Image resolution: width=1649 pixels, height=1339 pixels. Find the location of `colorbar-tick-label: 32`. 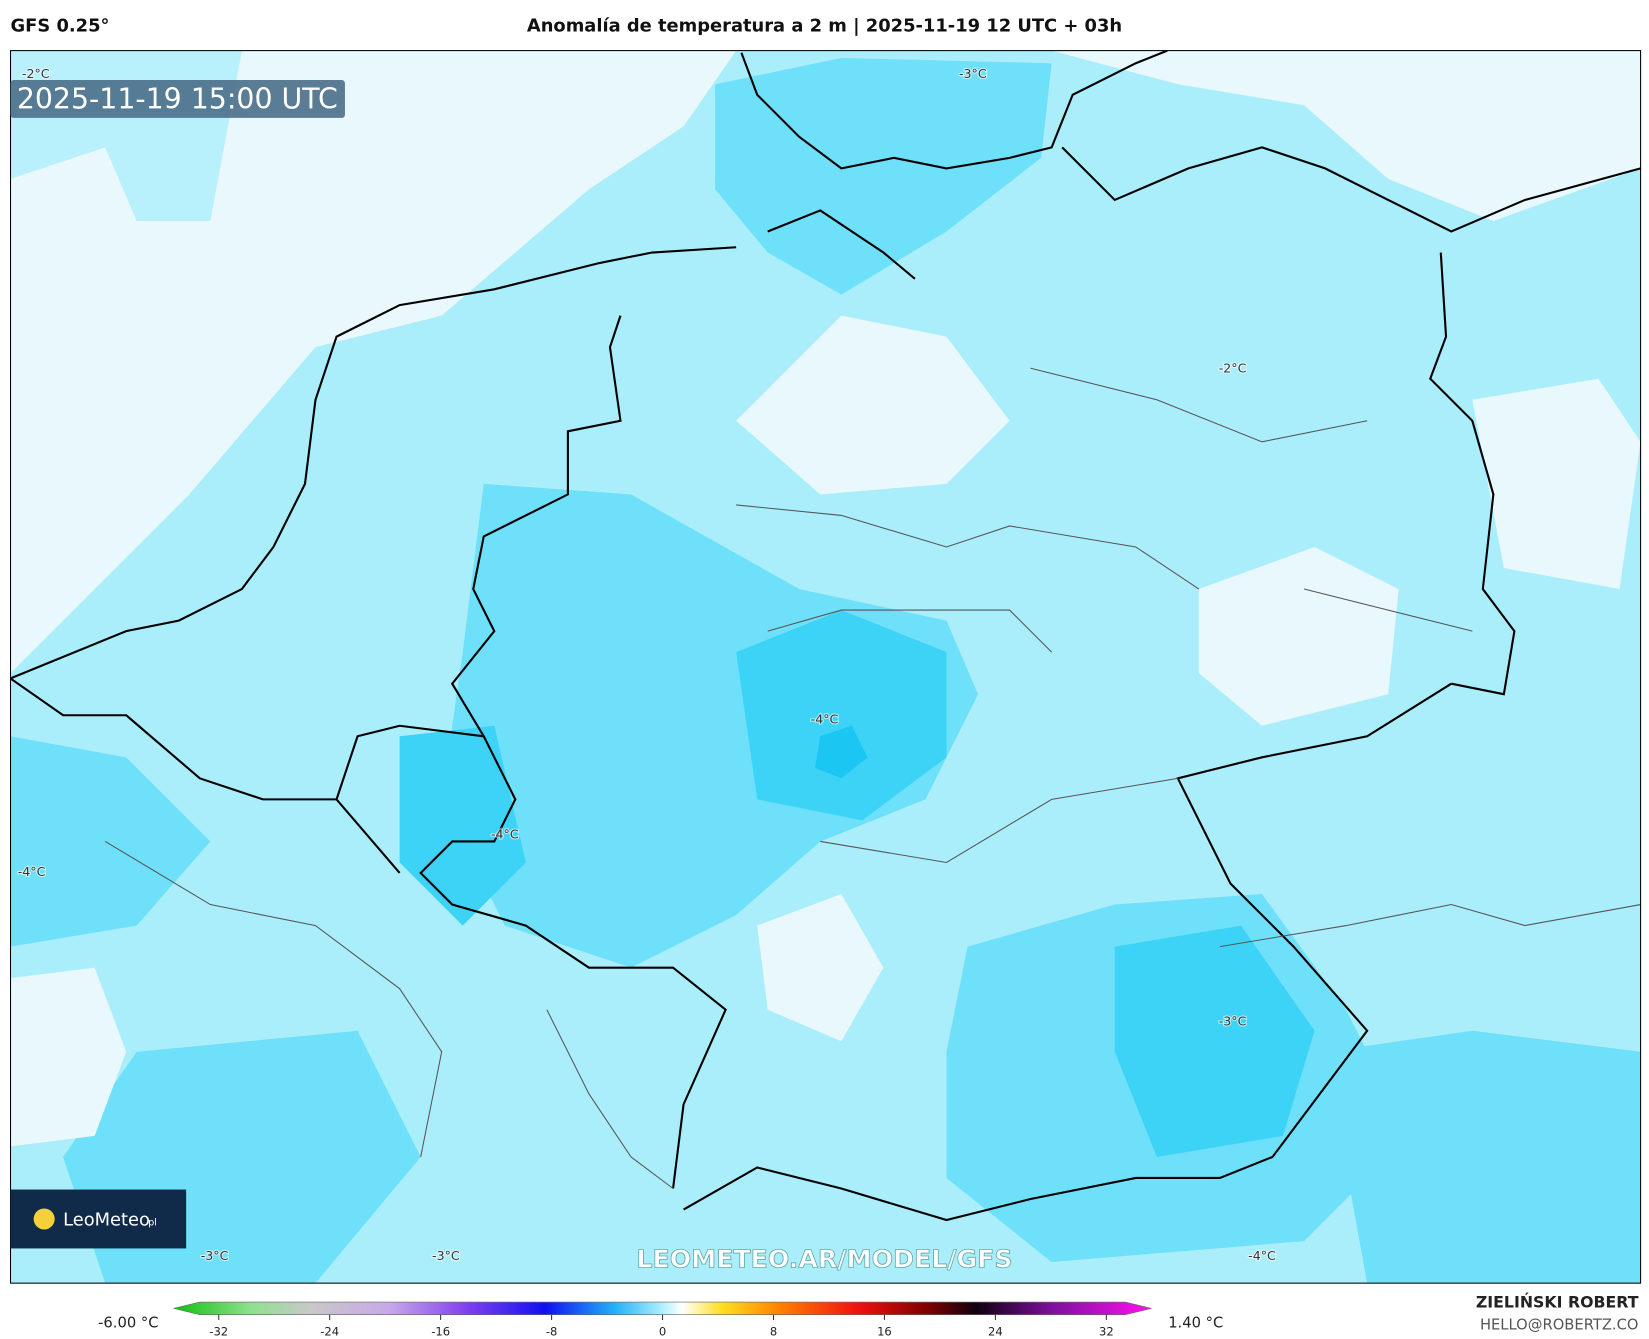

colorbar-tick-label: 32 is located at coordinates (1106, 1332).